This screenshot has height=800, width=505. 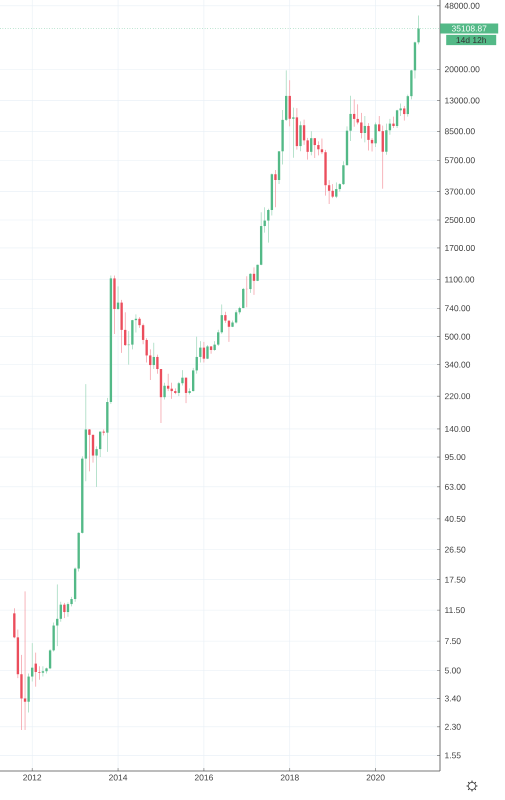 I want to click on y-tick-label: 8500.00, so click(x=459, y=131).